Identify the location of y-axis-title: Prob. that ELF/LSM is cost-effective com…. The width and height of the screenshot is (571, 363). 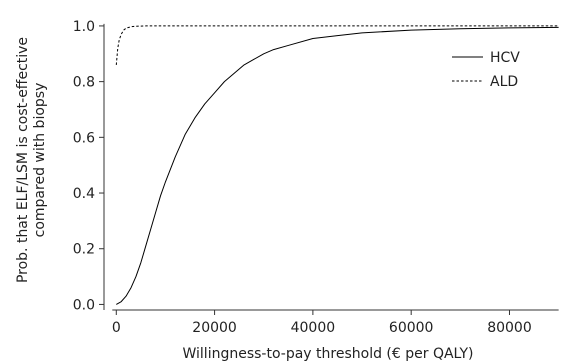
(31, 160).